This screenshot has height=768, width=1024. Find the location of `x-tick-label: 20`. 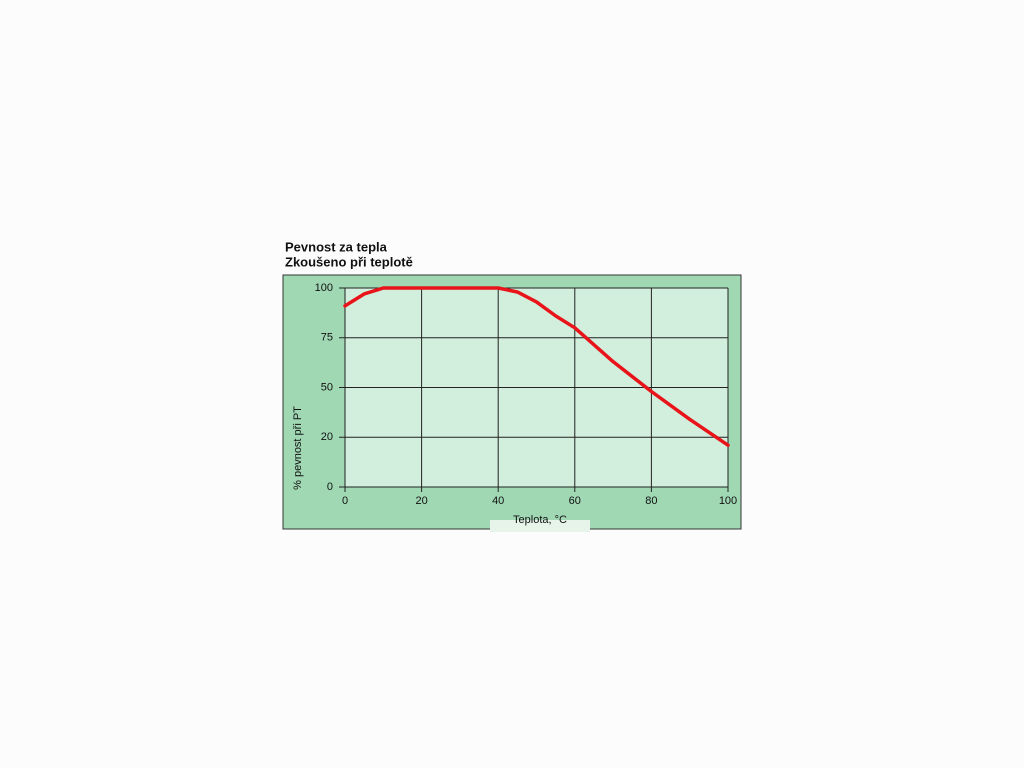

x-tick-label: 20 is located at coordinates (421, 501).